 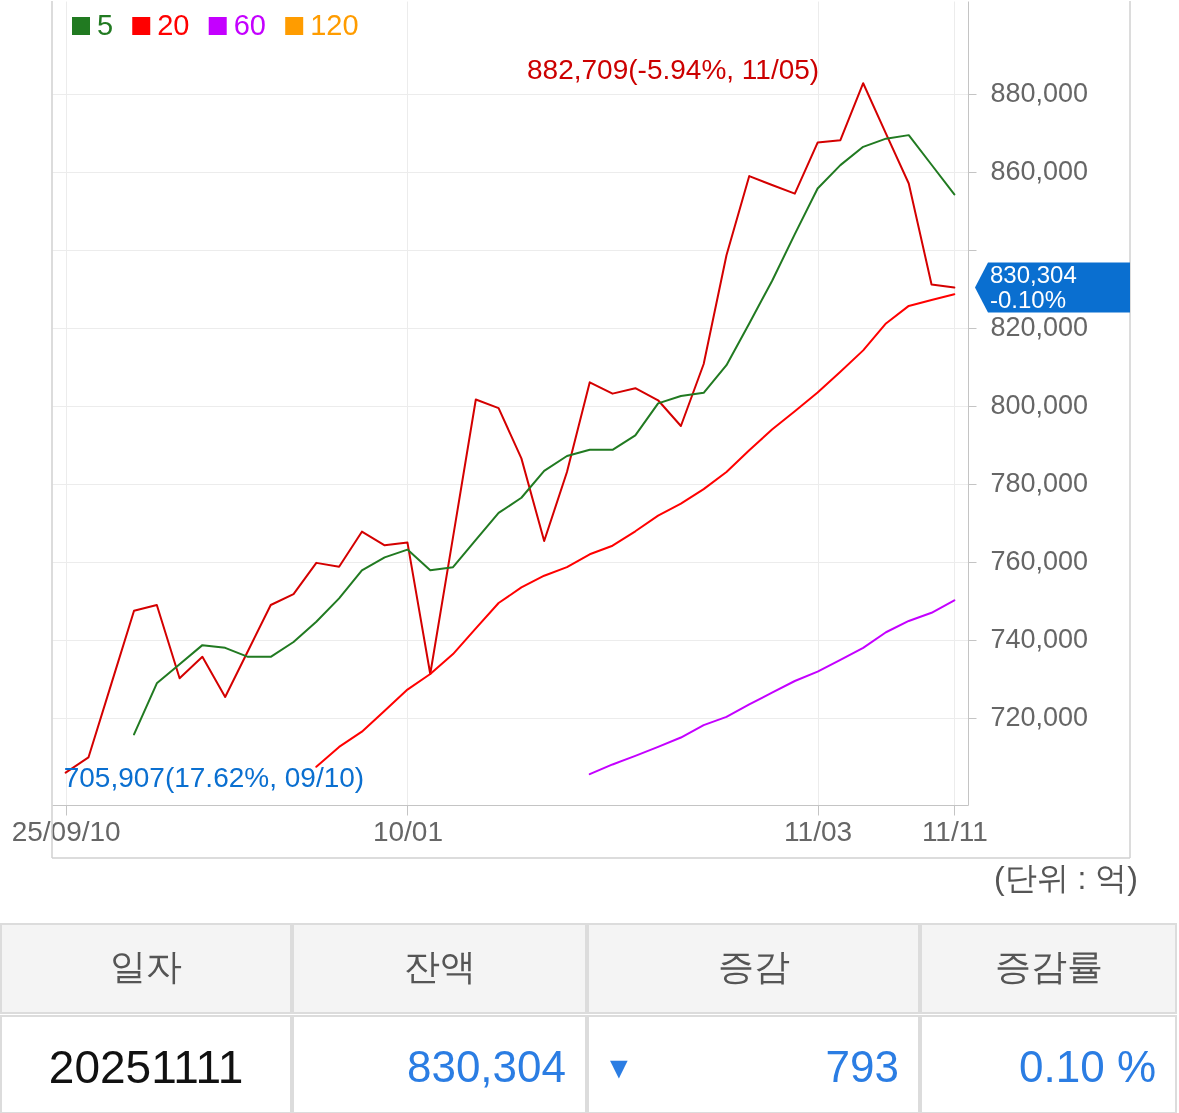 I want to click on category-label: 증감률, so click(x=1048, y=966).